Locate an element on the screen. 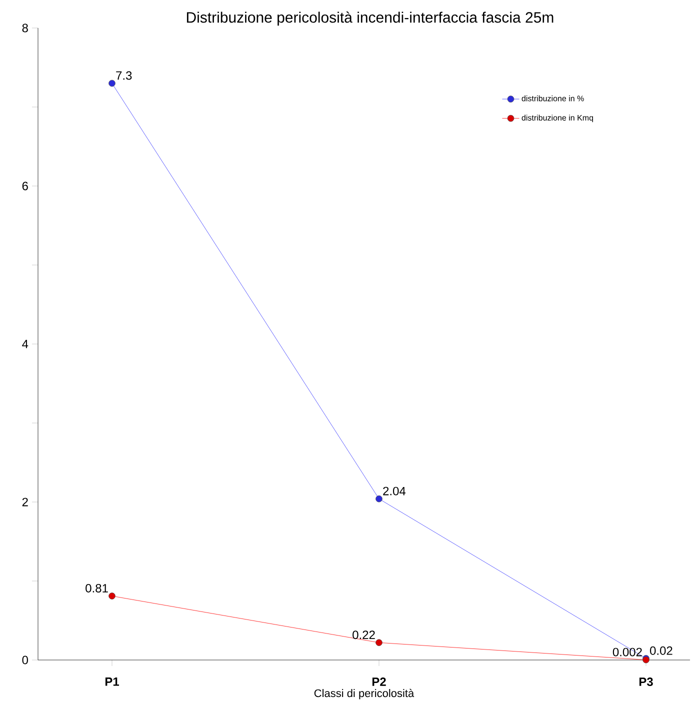 Image resolution: width=693 pixels, height=724 pixels. x-tick-label: P1 is located at coordinates (112, 682).